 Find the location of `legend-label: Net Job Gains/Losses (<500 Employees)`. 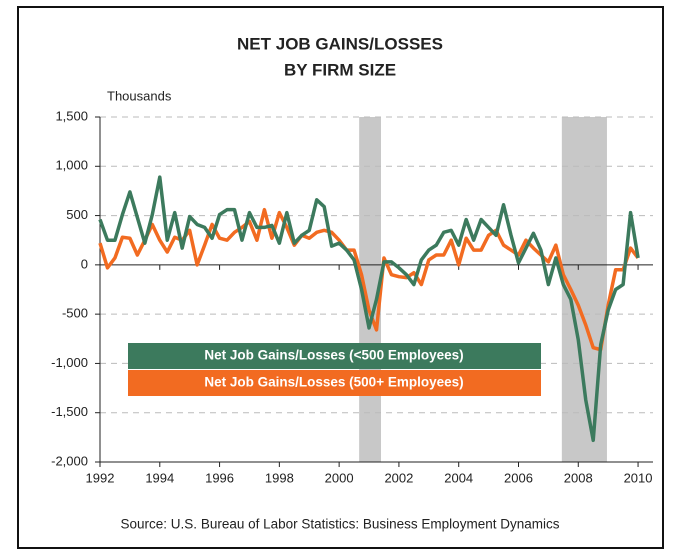

legend-label: Net Job Gains/Losses (<500 Employees) is located at coordinates (333, 355).